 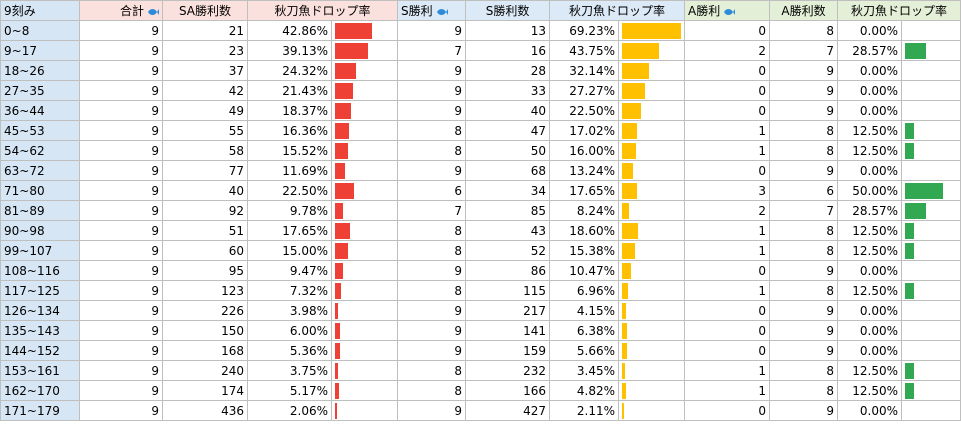 I want to click on sa-rate-cell: 9.47%, so click(x=289, y=270).